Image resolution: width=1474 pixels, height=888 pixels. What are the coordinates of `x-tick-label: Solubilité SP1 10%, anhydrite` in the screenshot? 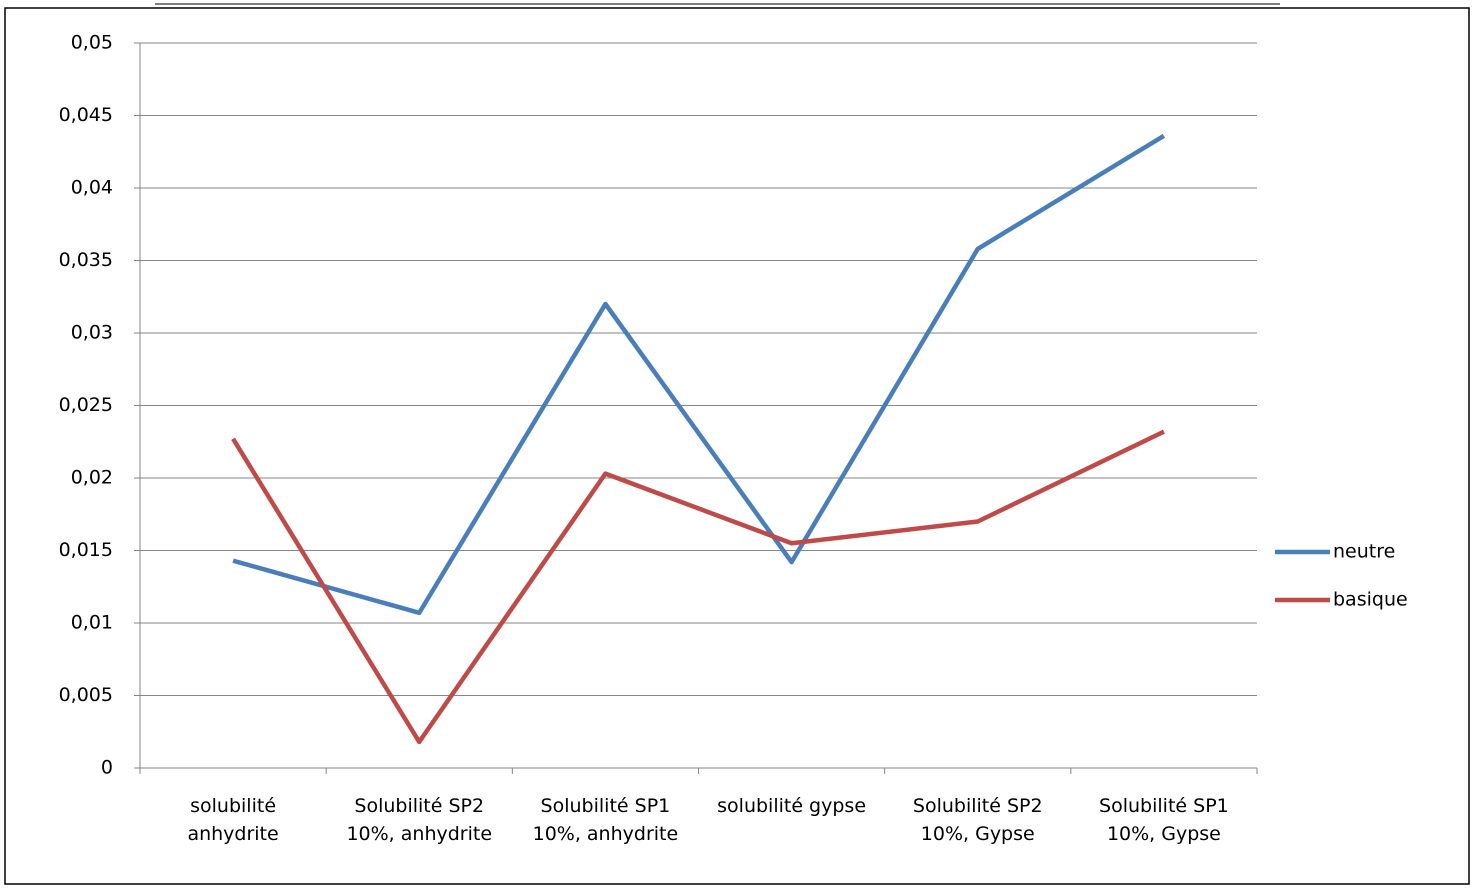 It's located at (605, 820).